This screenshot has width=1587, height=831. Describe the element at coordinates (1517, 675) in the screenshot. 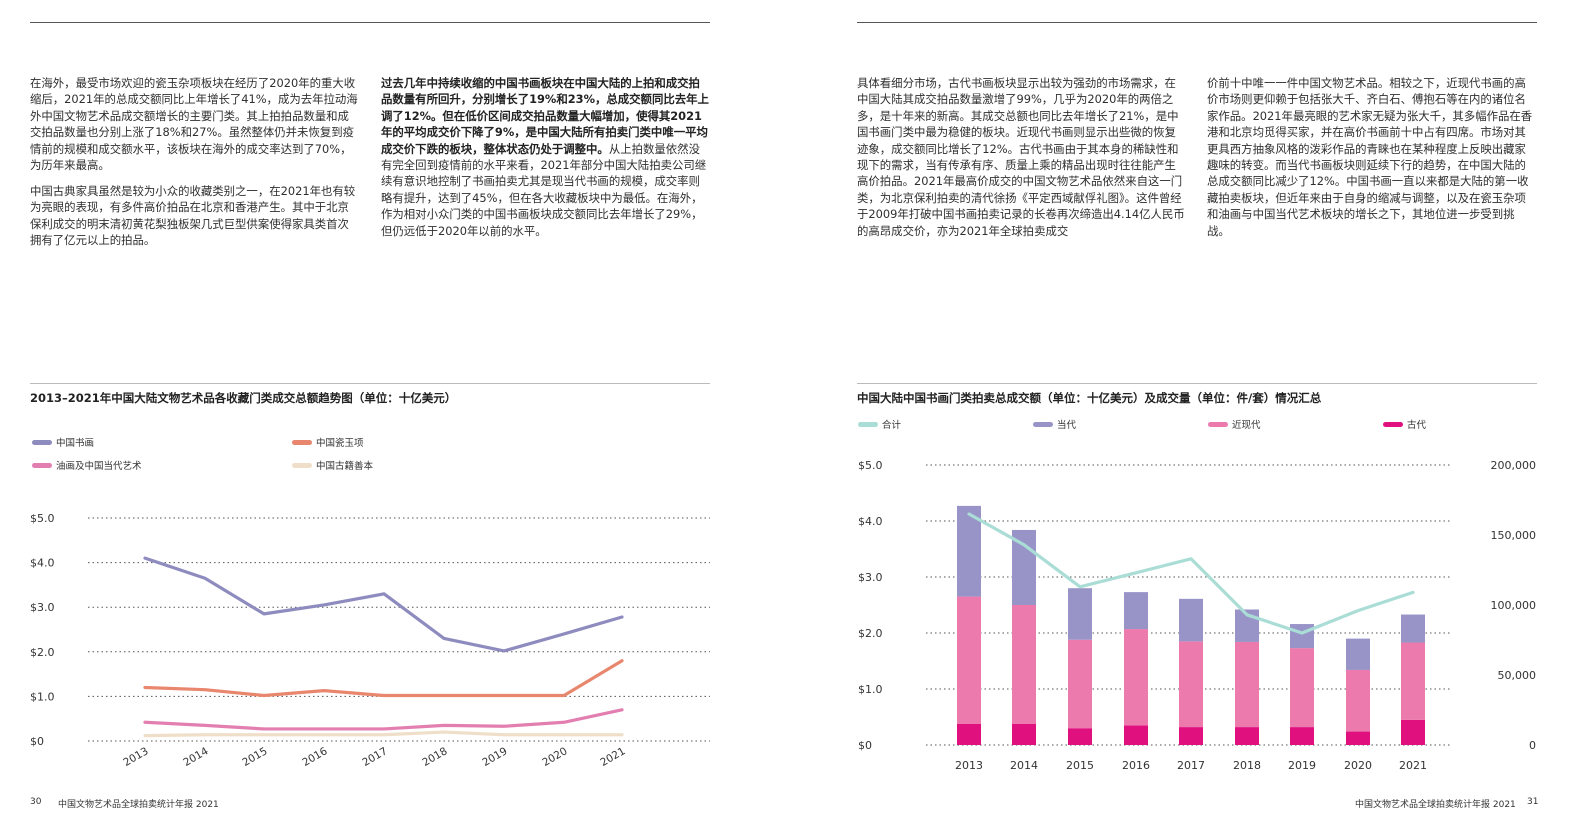

I see `y-right-tick-label: 50,000` at that location.